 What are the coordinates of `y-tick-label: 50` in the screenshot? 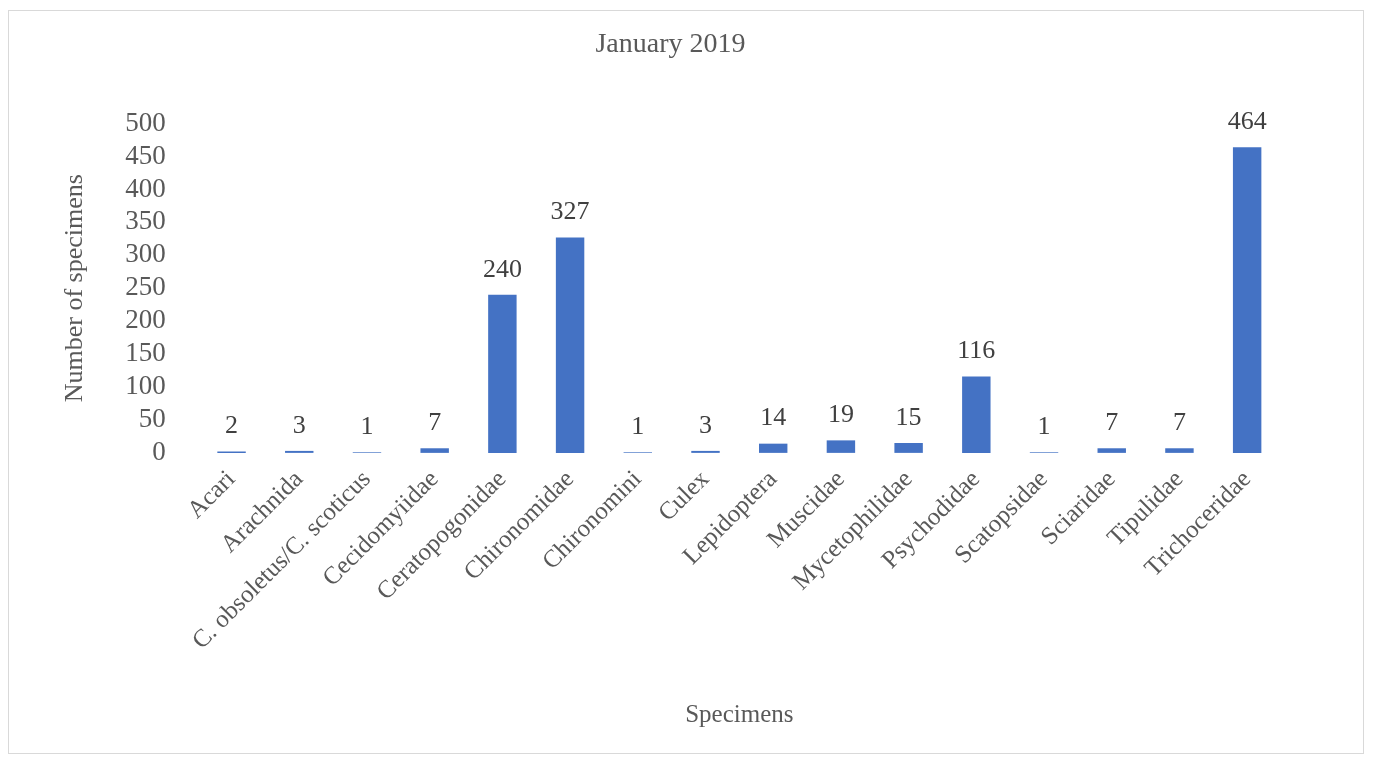 It's located at (152, 418).